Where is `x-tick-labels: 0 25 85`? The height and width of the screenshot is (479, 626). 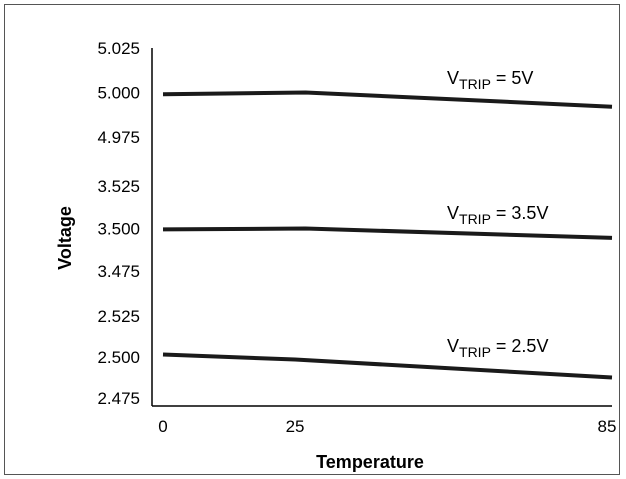 x-tick-labels: 0 25 85 is located at coordinates (387, 426).